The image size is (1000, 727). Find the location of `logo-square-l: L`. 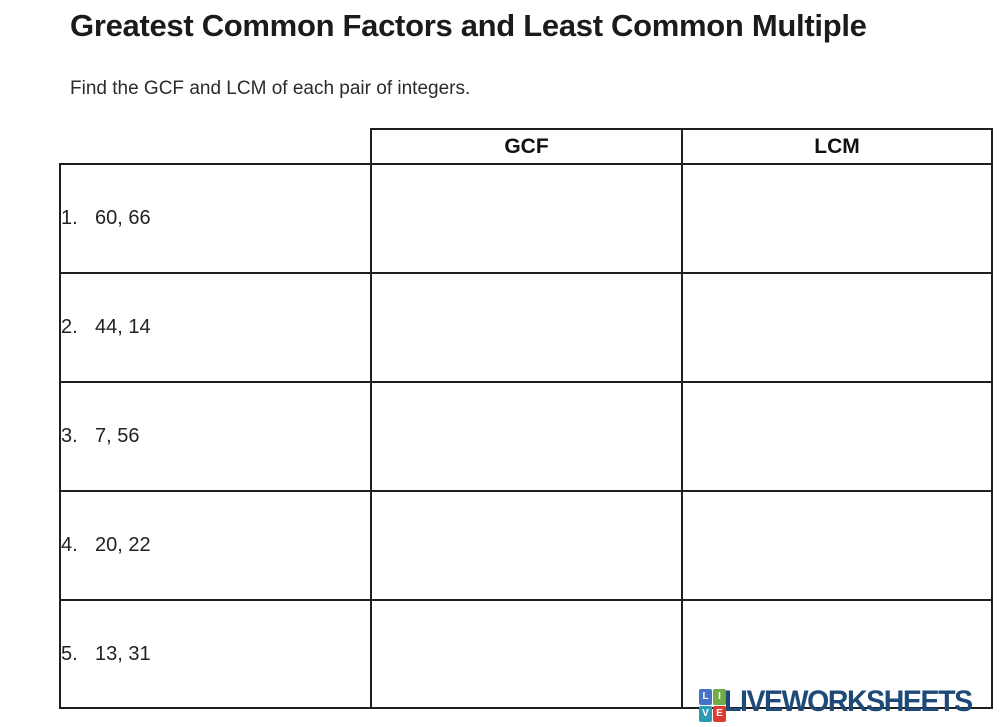

logo-square-l: L is located at coordinates (705, 697).